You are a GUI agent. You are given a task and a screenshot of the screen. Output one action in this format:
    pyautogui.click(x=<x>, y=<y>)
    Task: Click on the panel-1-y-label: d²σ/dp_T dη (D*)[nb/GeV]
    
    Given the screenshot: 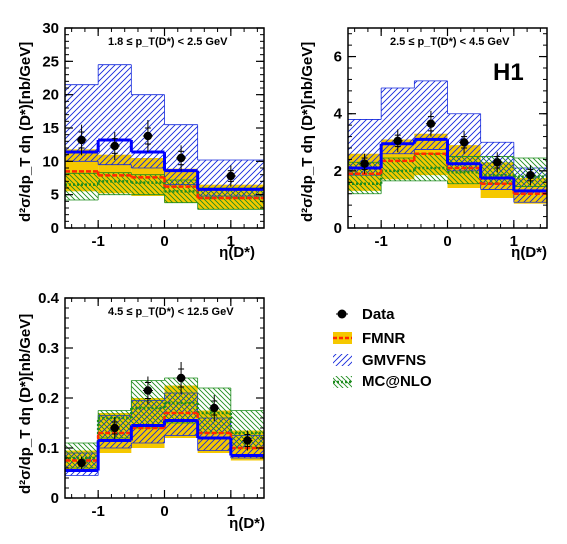 What is the action you would take?
    pyautogui.click(x=25, y=132)
    